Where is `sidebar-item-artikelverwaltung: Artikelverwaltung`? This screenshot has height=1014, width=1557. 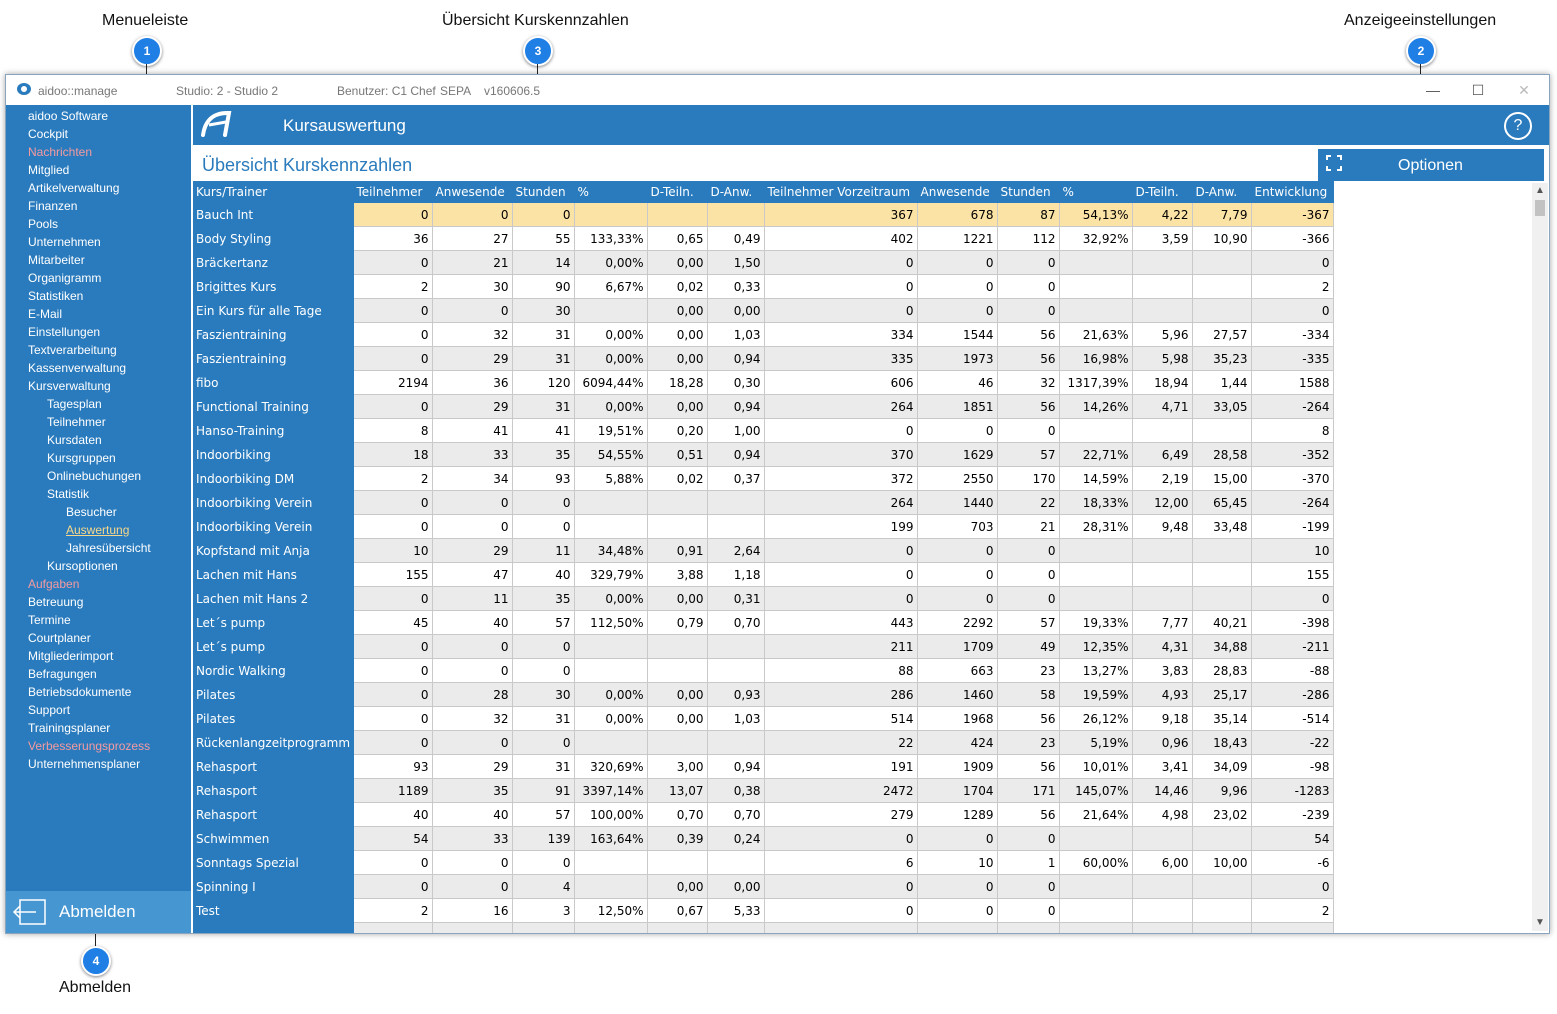
sidebar-item-artikelverwaltung: Artikelverwaltung is located at coordinates (74, 188).